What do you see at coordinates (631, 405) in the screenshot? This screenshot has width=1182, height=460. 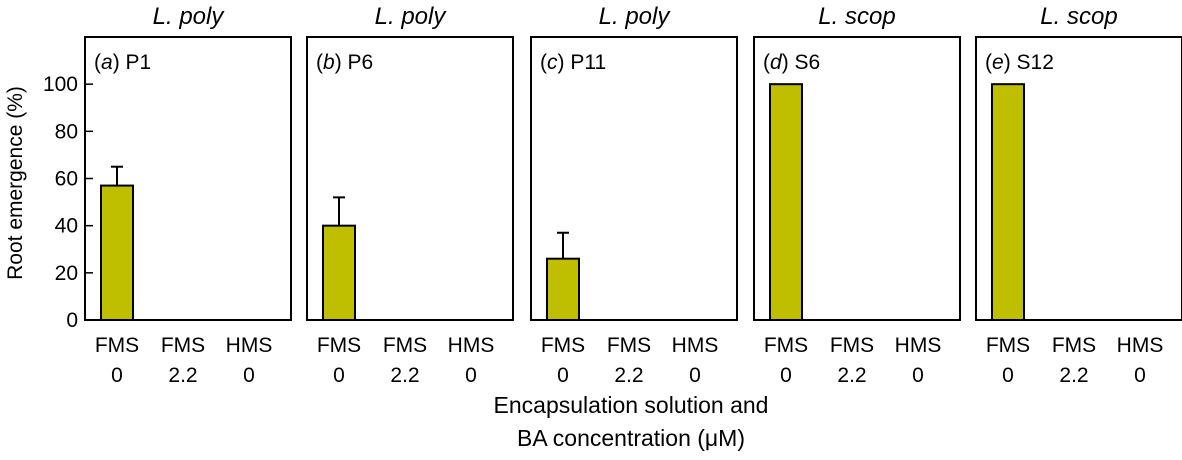 I see `x-axis-label-line-1: Encapsulation solution and` at bounding box center [631, 405].